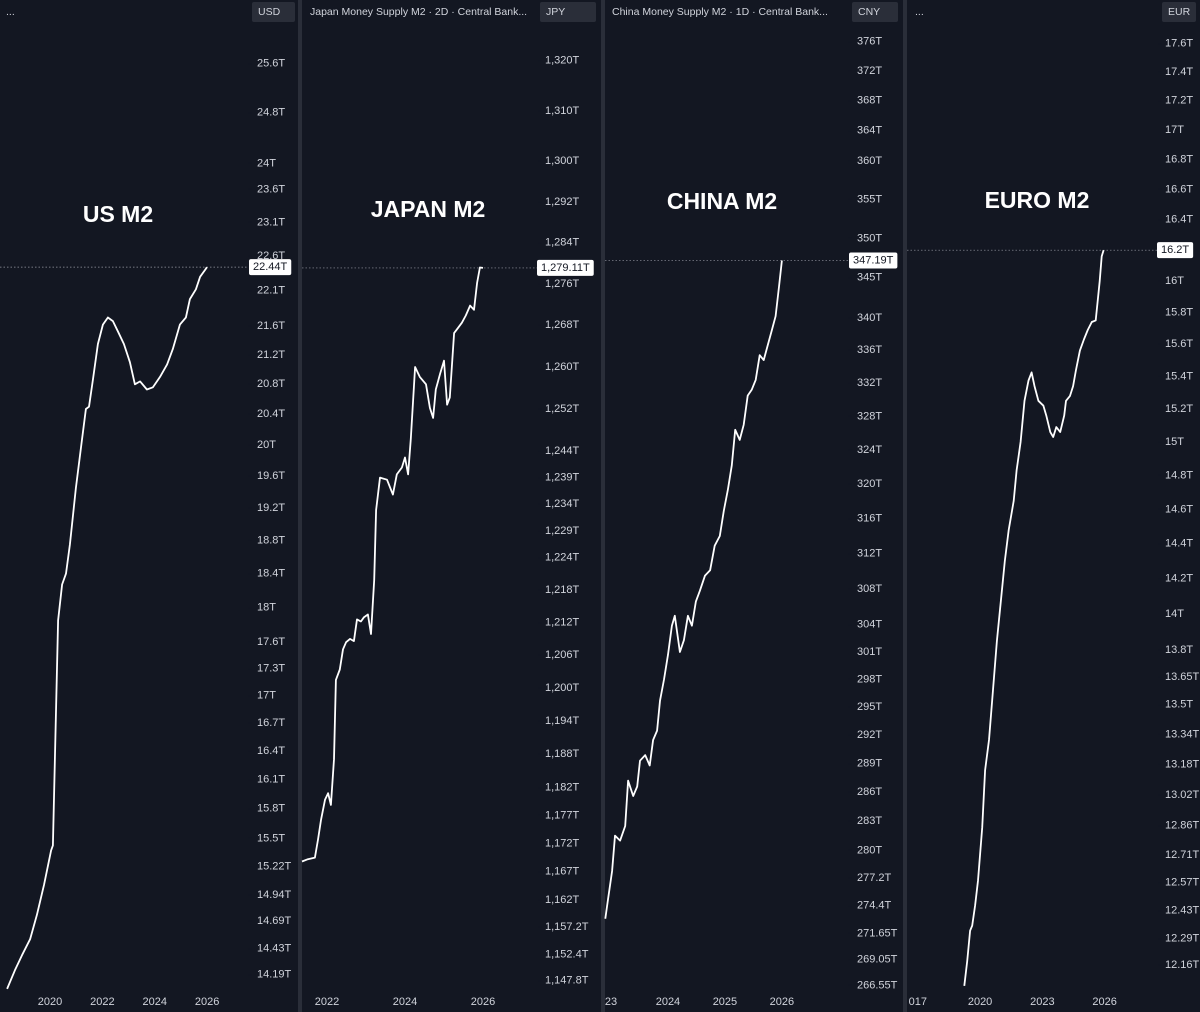  Describe the element at coordinates (869, 12) in the screenshot. I see `currency-label: CNY` at that location.